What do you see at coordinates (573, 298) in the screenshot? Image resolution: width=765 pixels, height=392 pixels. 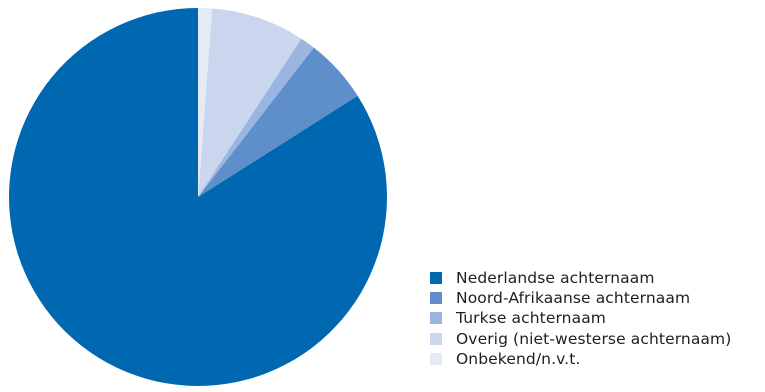 I see `legend-label: Noord-Afrikaanse achternaam` at bounding box center [573, 298].